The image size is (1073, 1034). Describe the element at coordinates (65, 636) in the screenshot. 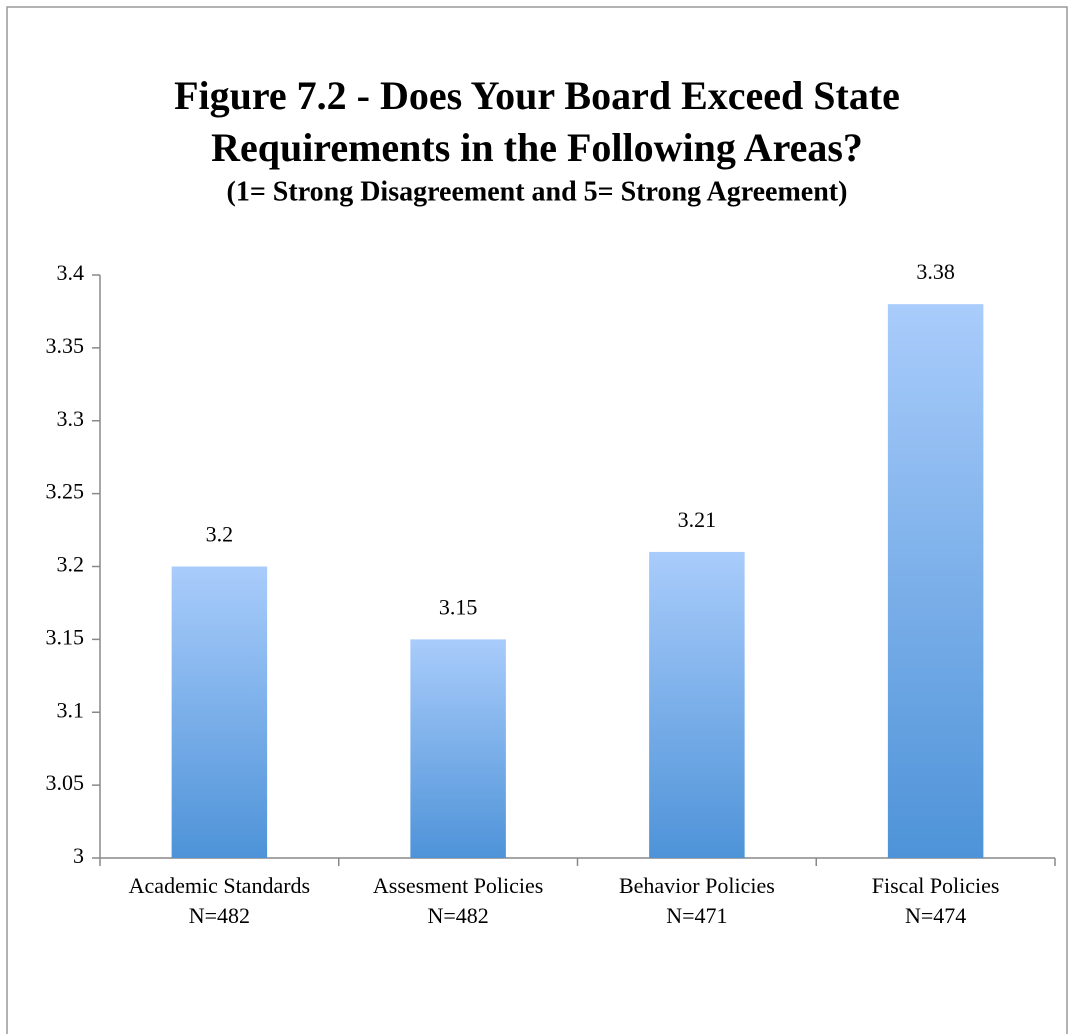

I see `y-tick-label: 3.15` at that location.